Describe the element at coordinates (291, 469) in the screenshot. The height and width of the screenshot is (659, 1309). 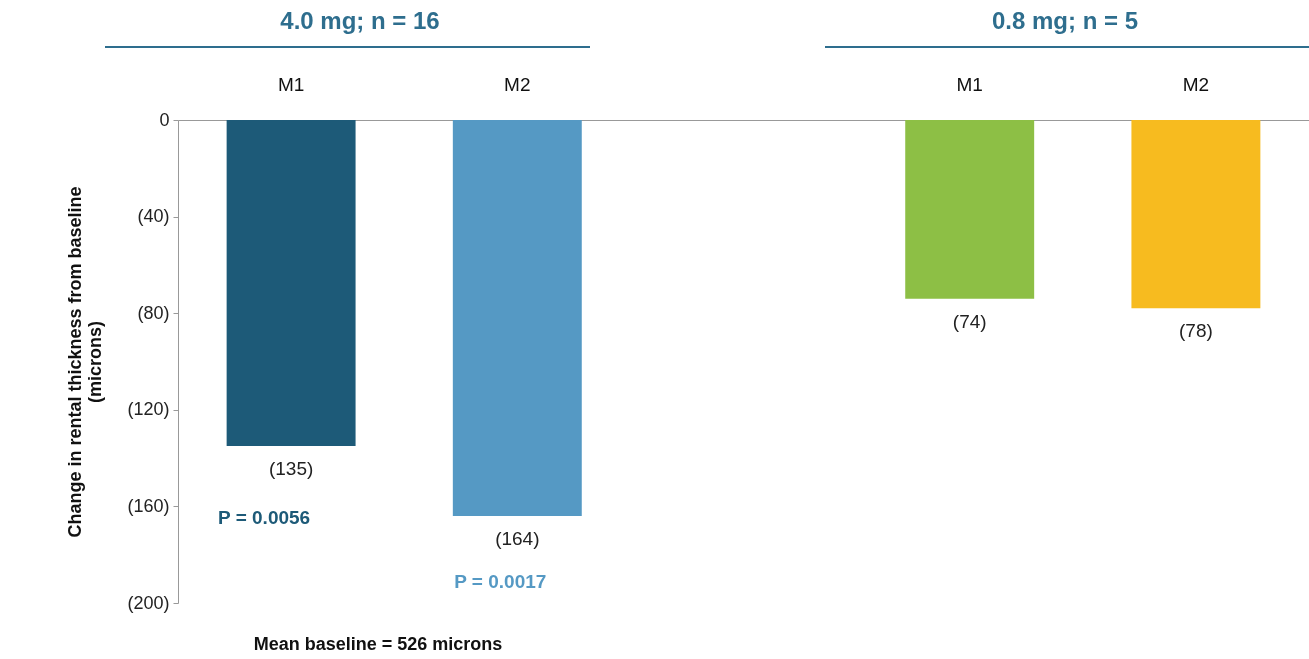
I see `data-label: (135)` at that location.